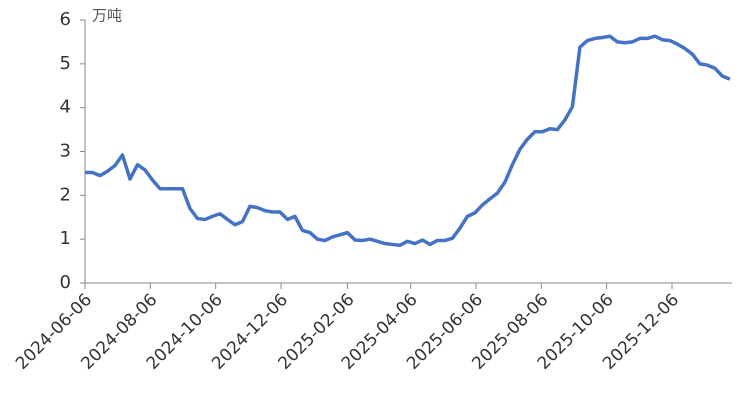 The height and width of the screenshot is (401, 741). Describe the element at coordinates (65, 151) in the screenshot. I see `y-tick-label: 3` at that location.